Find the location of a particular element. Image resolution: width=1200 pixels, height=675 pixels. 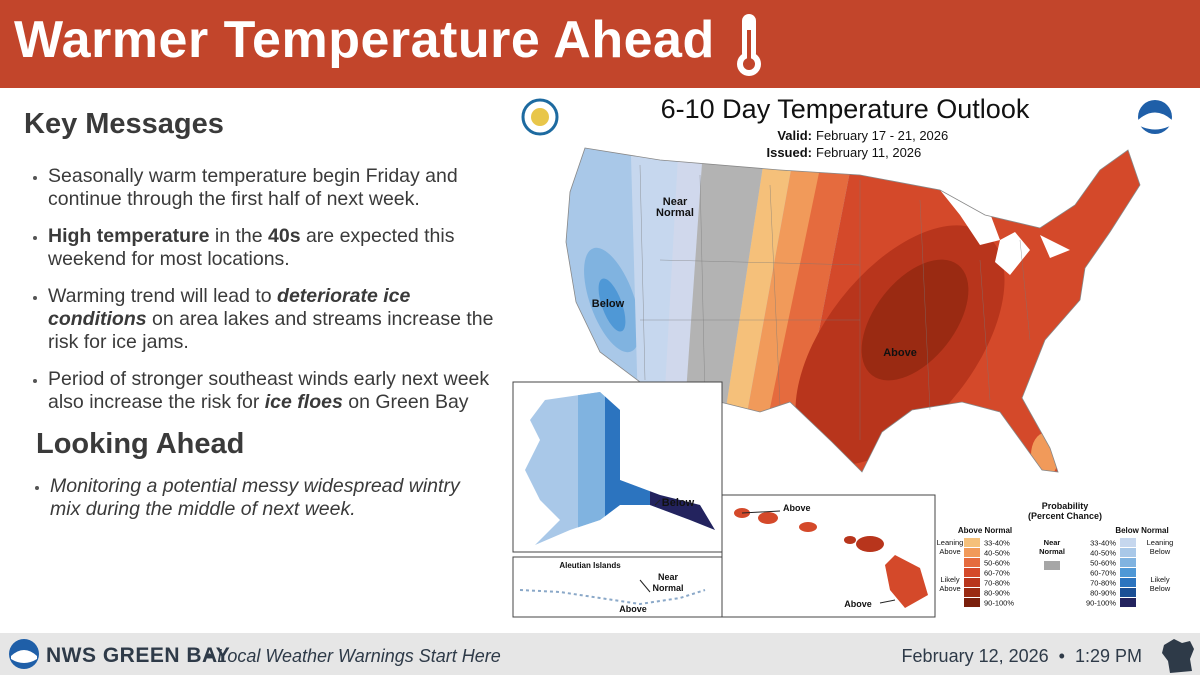

noaa-logo is located at coordinates (24, 654).